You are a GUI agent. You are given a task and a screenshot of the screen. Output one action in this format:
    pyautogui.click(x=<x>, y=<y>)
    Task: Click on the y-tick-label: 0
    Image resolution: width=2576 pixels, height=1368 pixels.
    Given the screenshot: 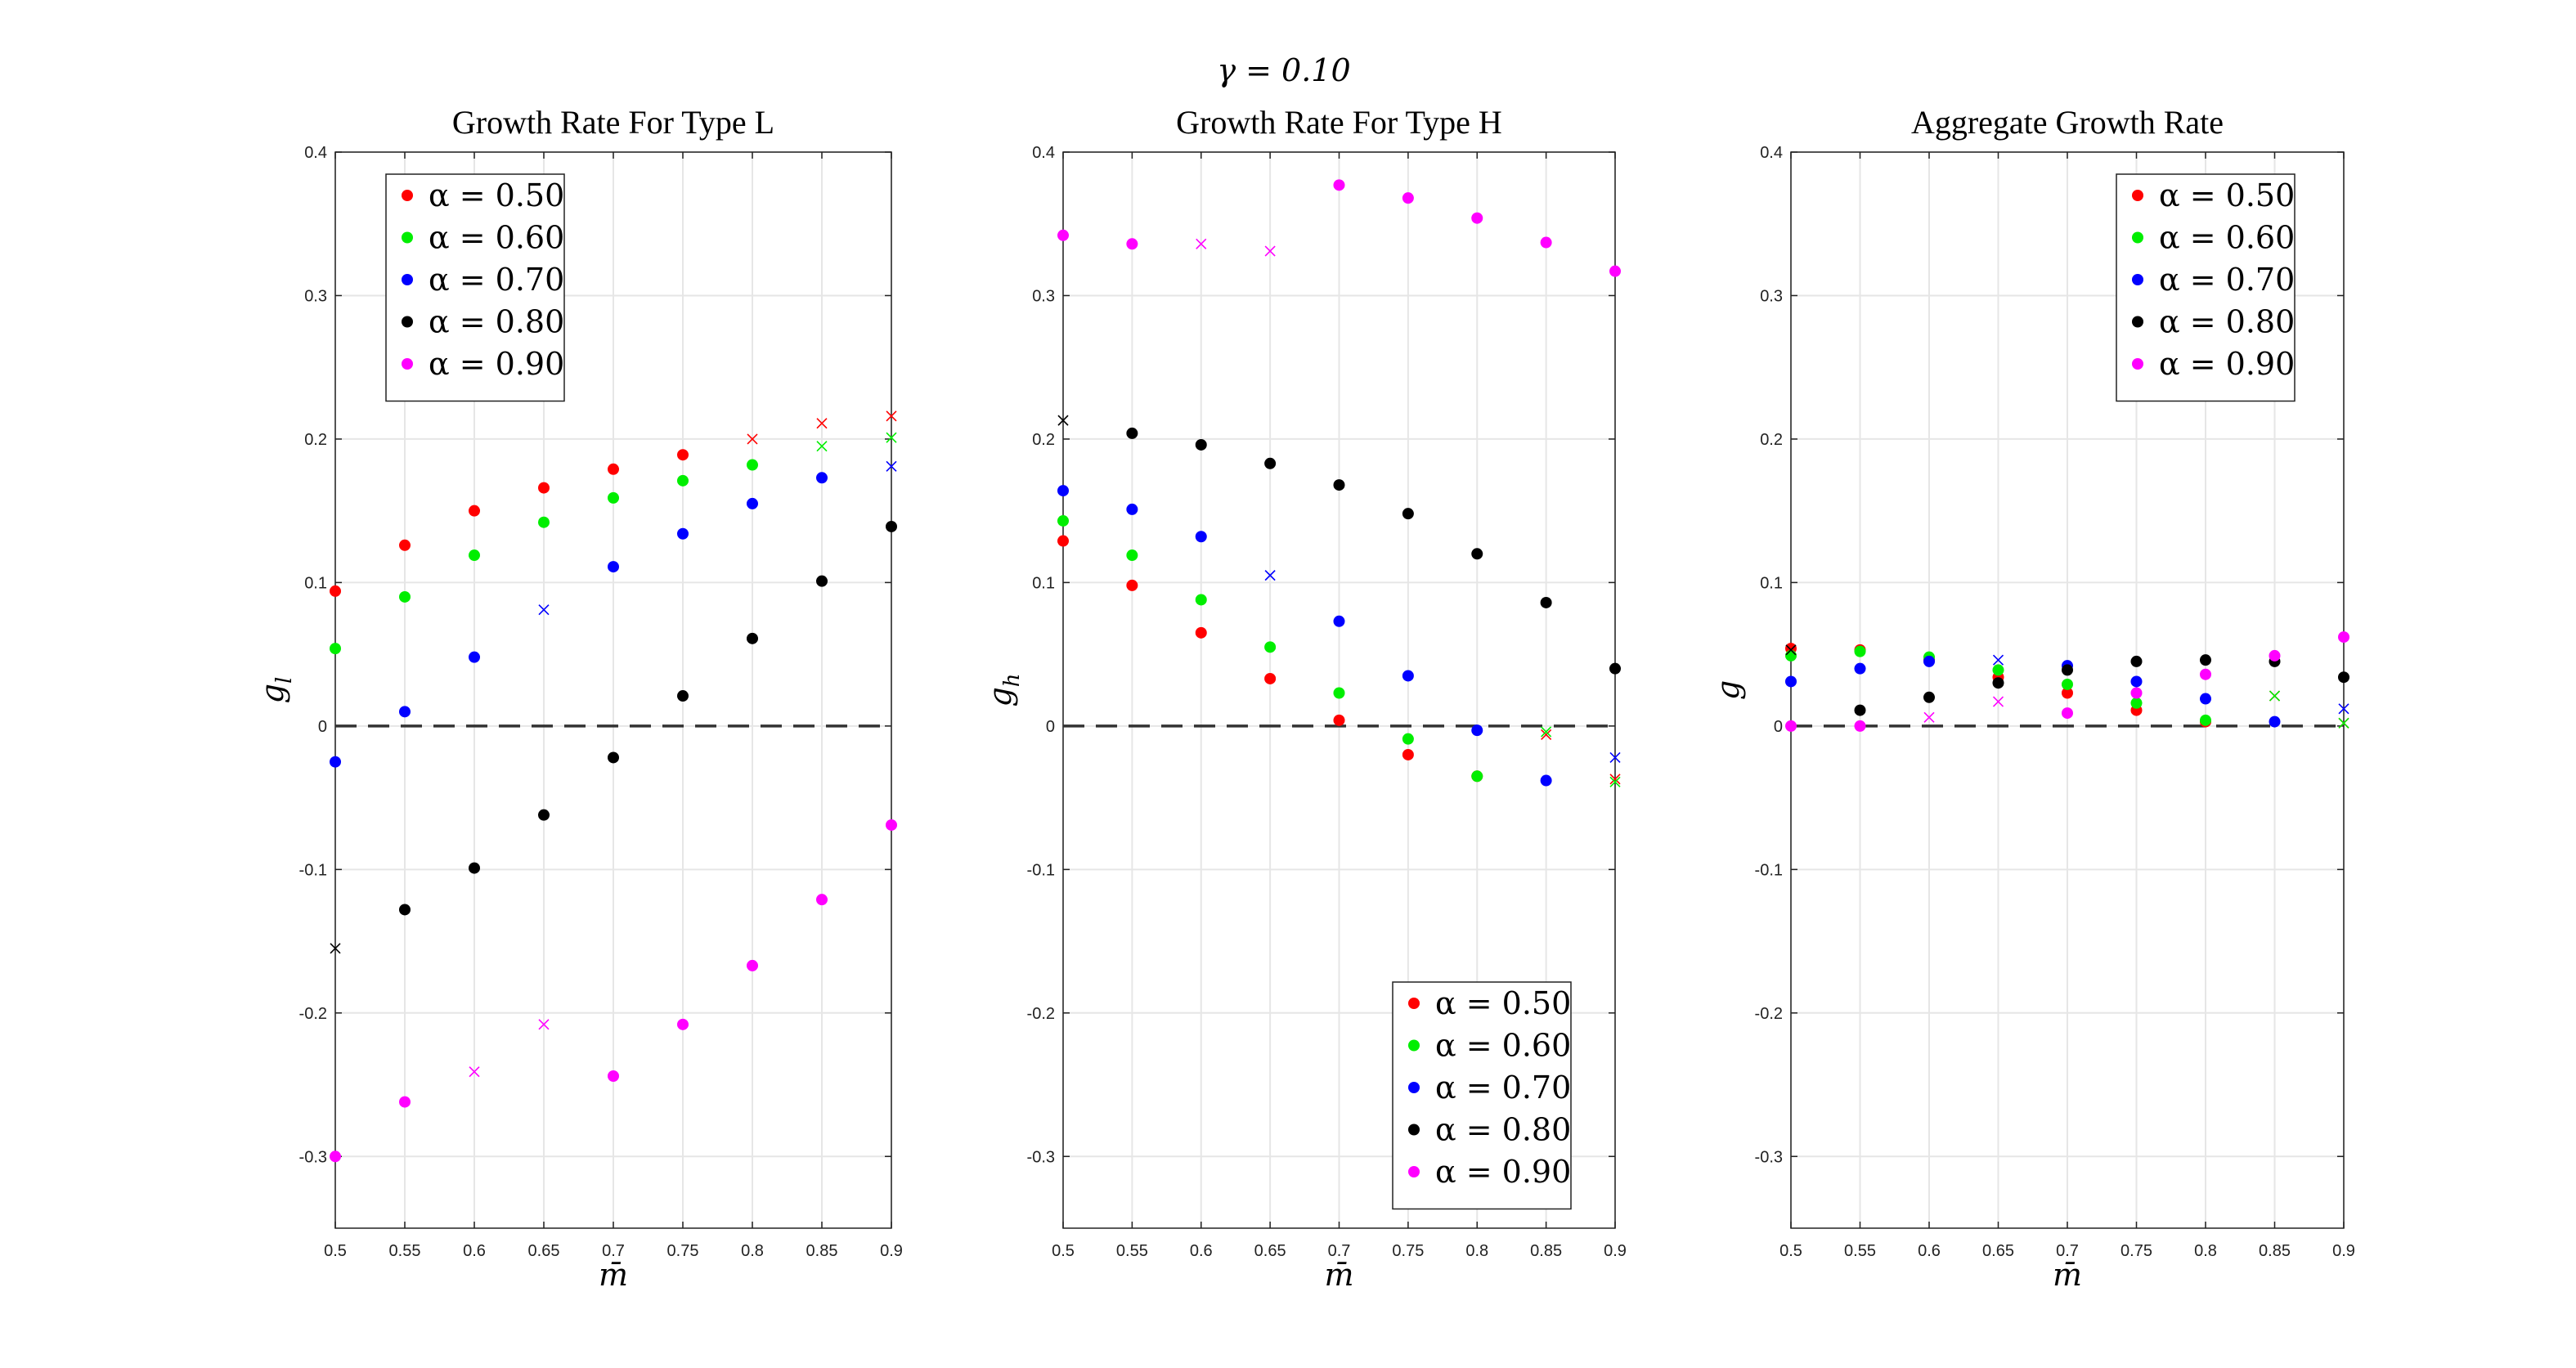 What is the action you would take?
    pyautogui.click(x=322, y=727)
    